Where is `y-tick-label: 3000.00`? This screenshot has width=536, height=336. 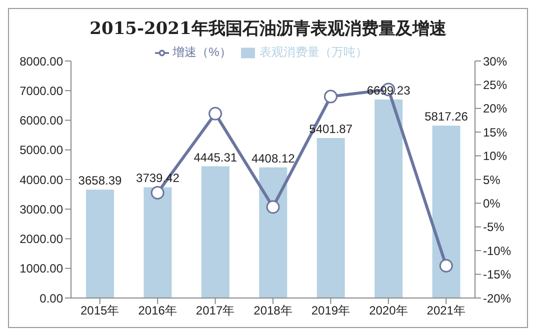
y-tick-label: 3000.00 is located at coordinates (42, 209).